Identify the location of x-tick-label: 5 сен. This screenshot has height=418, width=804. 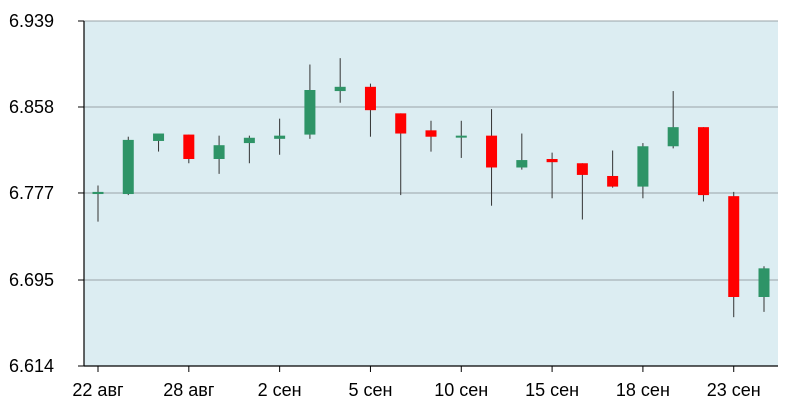
(370, 390).